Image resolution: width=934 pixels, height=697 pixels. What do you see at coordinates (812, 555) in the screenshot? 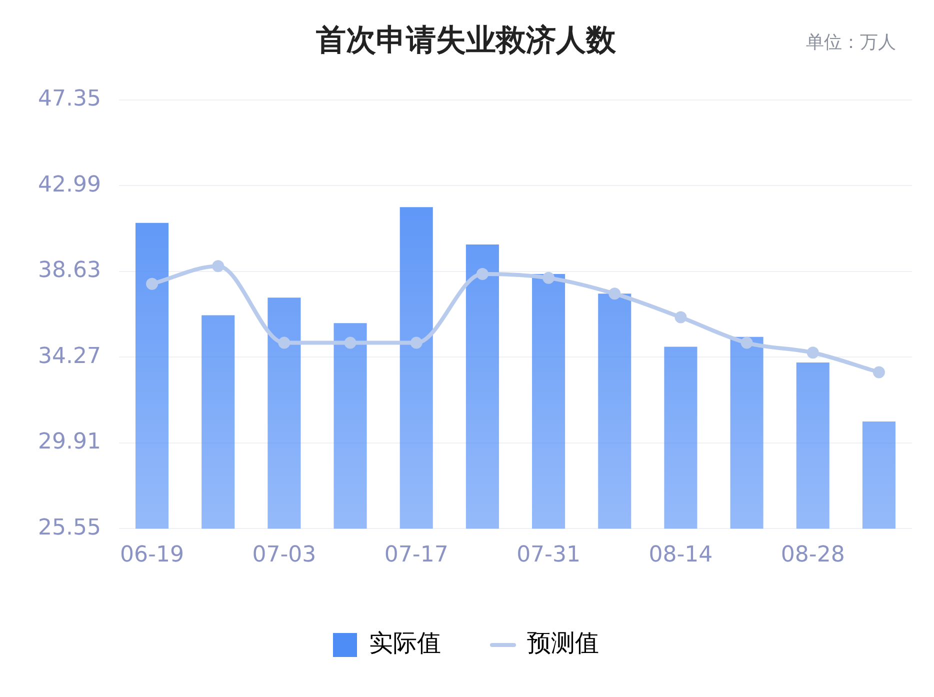
I see `x-tick-label: 08-28` at bounding box center [812, 555].